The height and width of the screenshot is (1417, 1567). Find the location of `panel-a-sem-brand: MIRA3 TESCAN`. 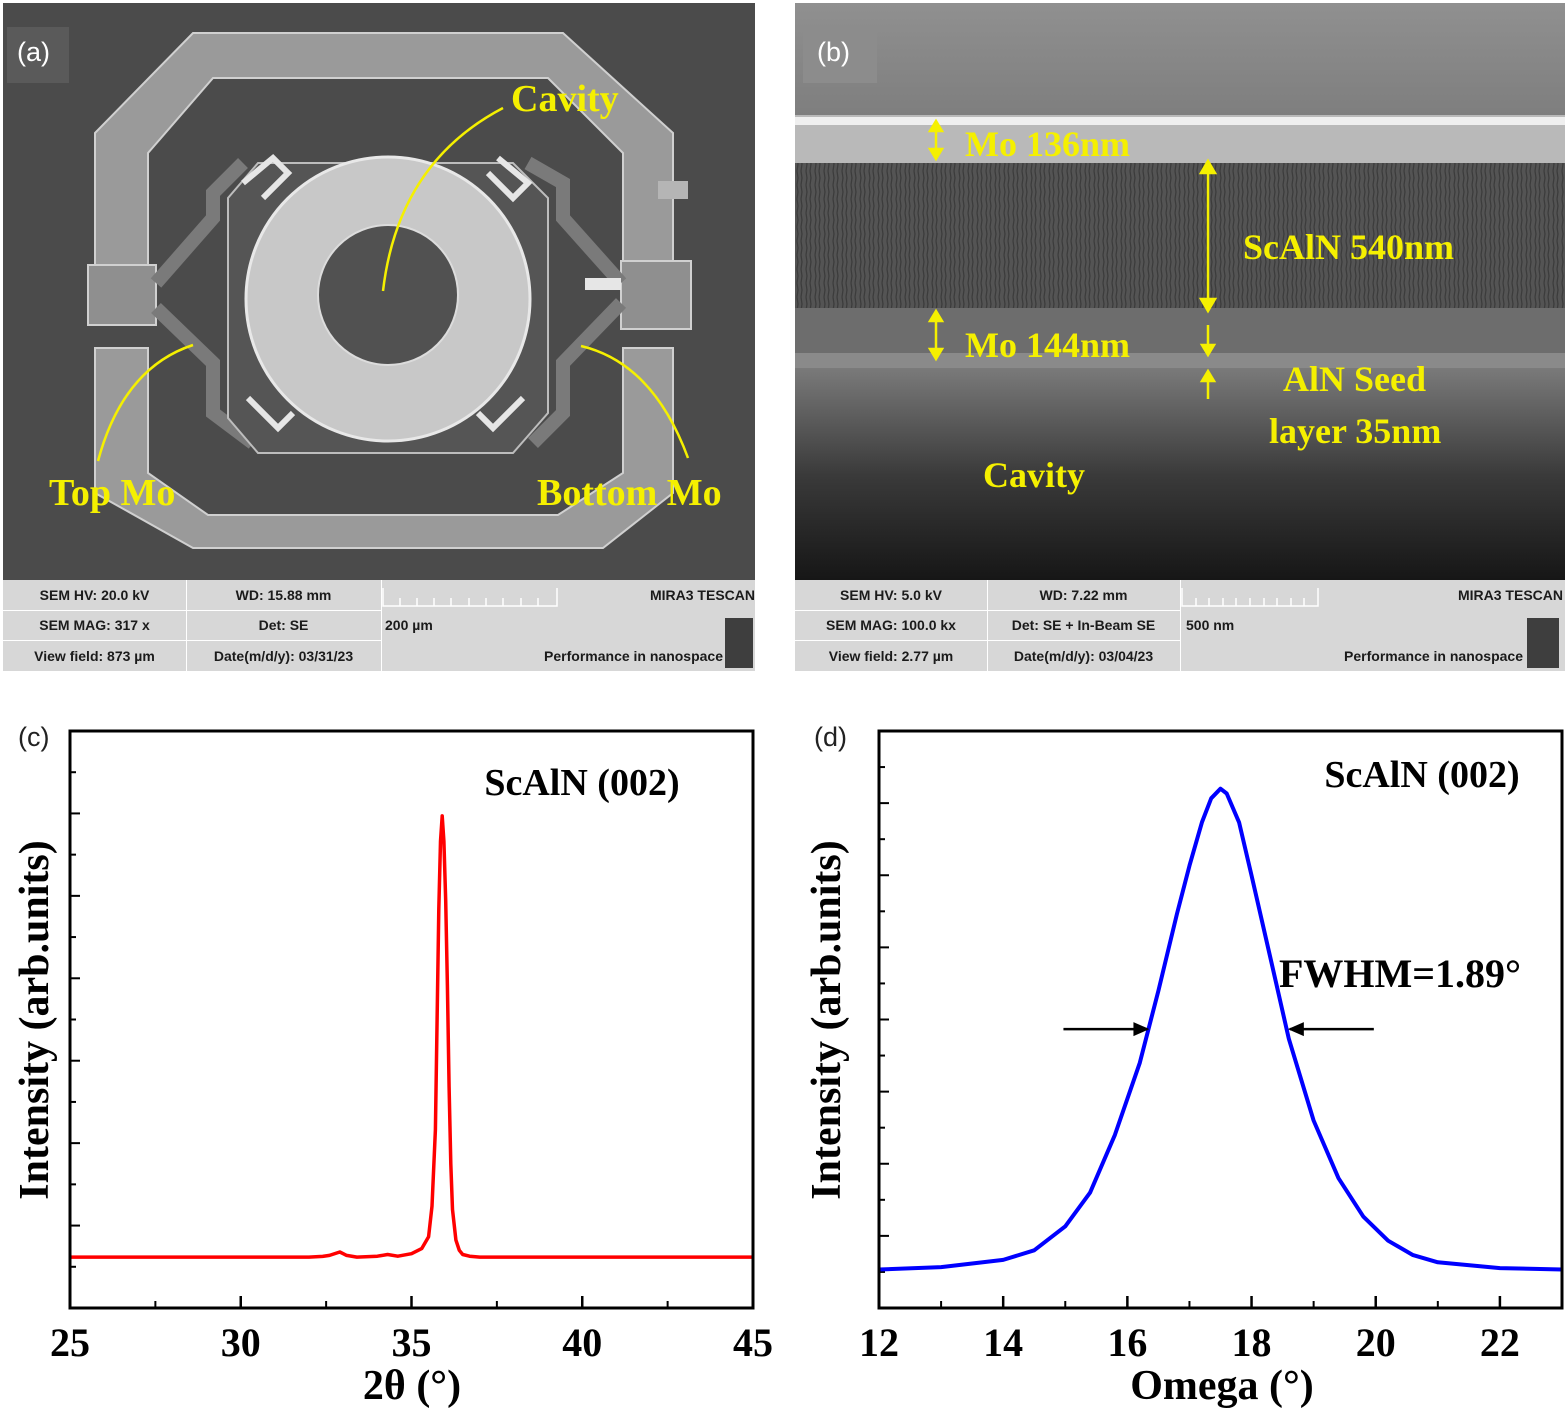

panel-a-sem-brand: MIRA3 TESCAN is located at coordinates (702, 595).